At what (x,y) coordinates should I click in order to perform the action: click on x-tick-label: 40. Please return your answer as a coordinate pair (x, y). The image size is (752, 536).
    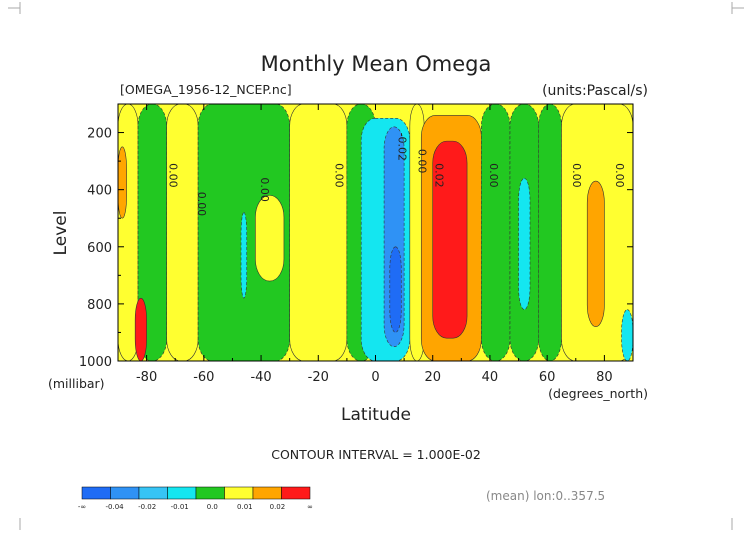
    Looking at the image, I should click on (490, 377).